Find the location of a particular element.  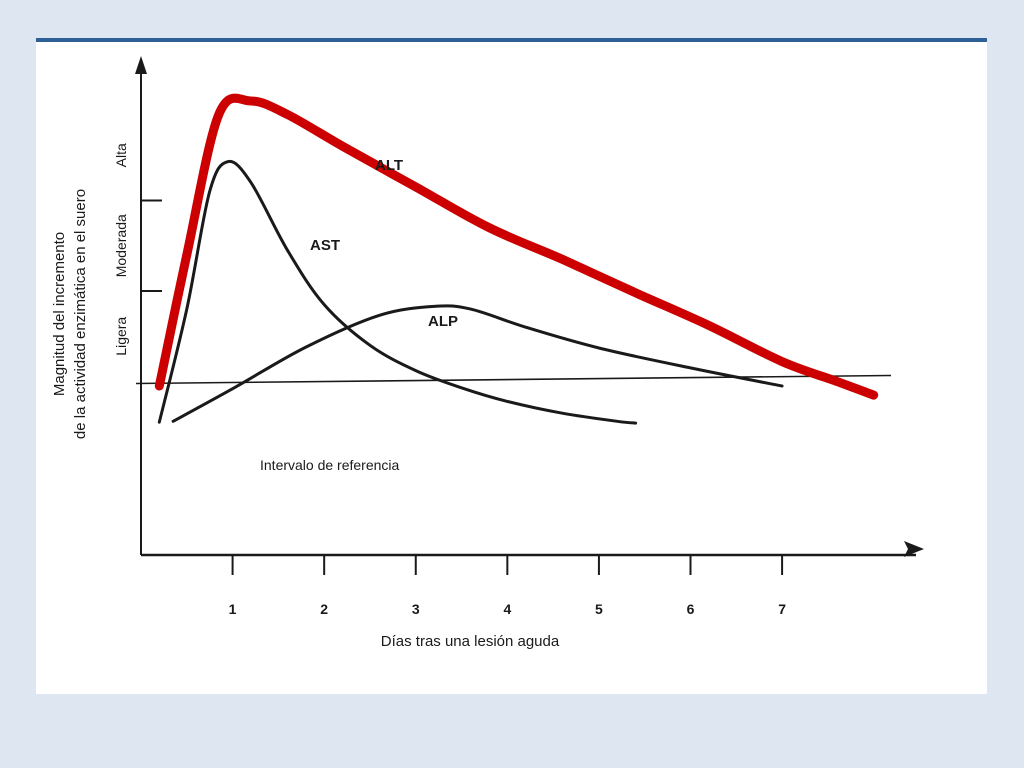

reference-label: Intervalo de referencia is located at coordinates (330, 465).